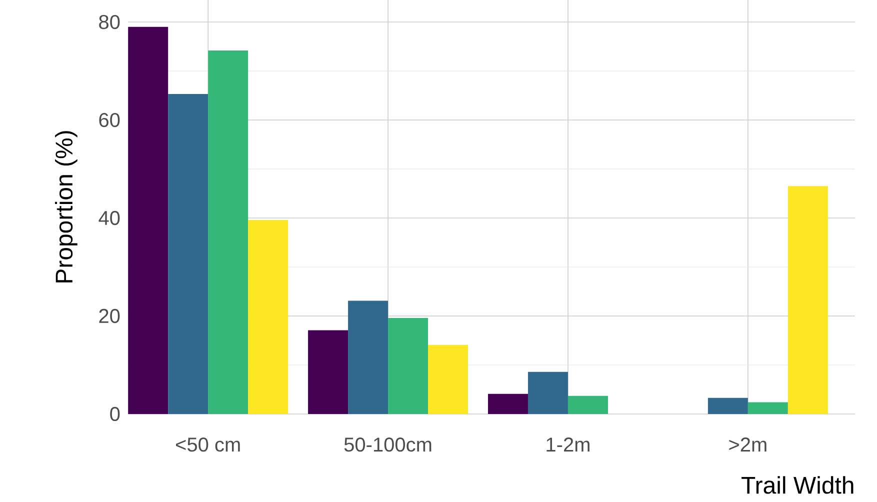  I want to click on x-tick-label: 50-100cm, so click(388, 445).